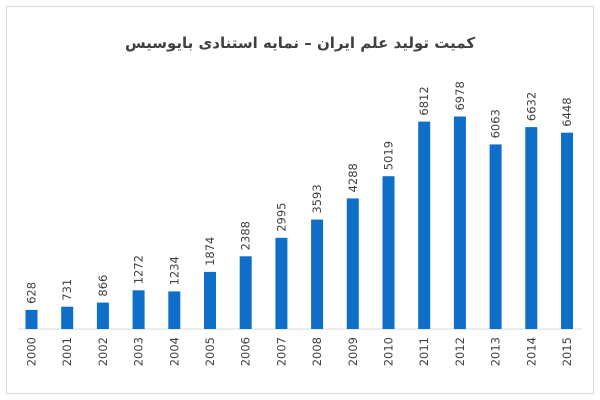  What do you see at coordinates (531, 351) in the screenshot?
I see `x-tick-label-2014: 2014` at bounding box center [531, 351].